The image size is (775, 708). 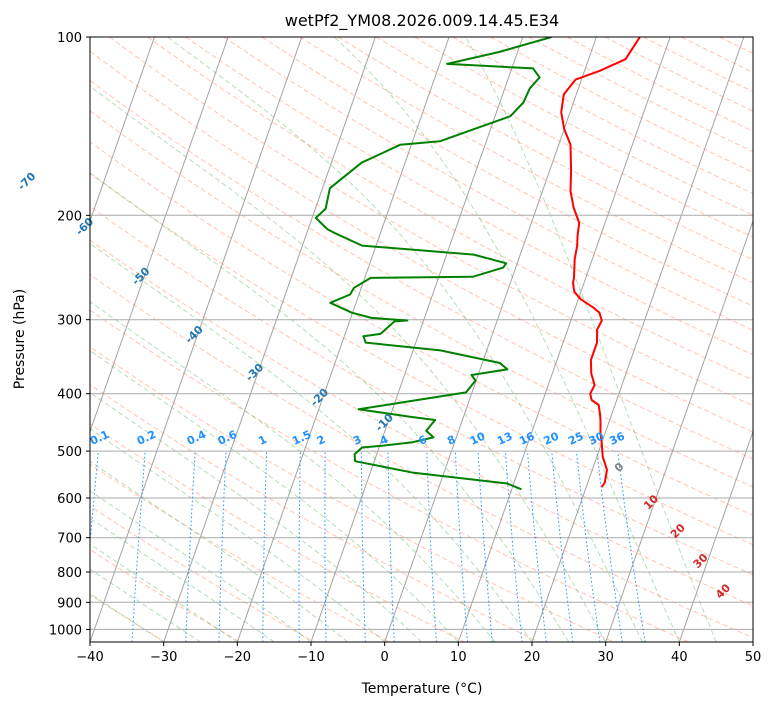 I want to click on x-tick-label: 20, so click(x=532, y=657).